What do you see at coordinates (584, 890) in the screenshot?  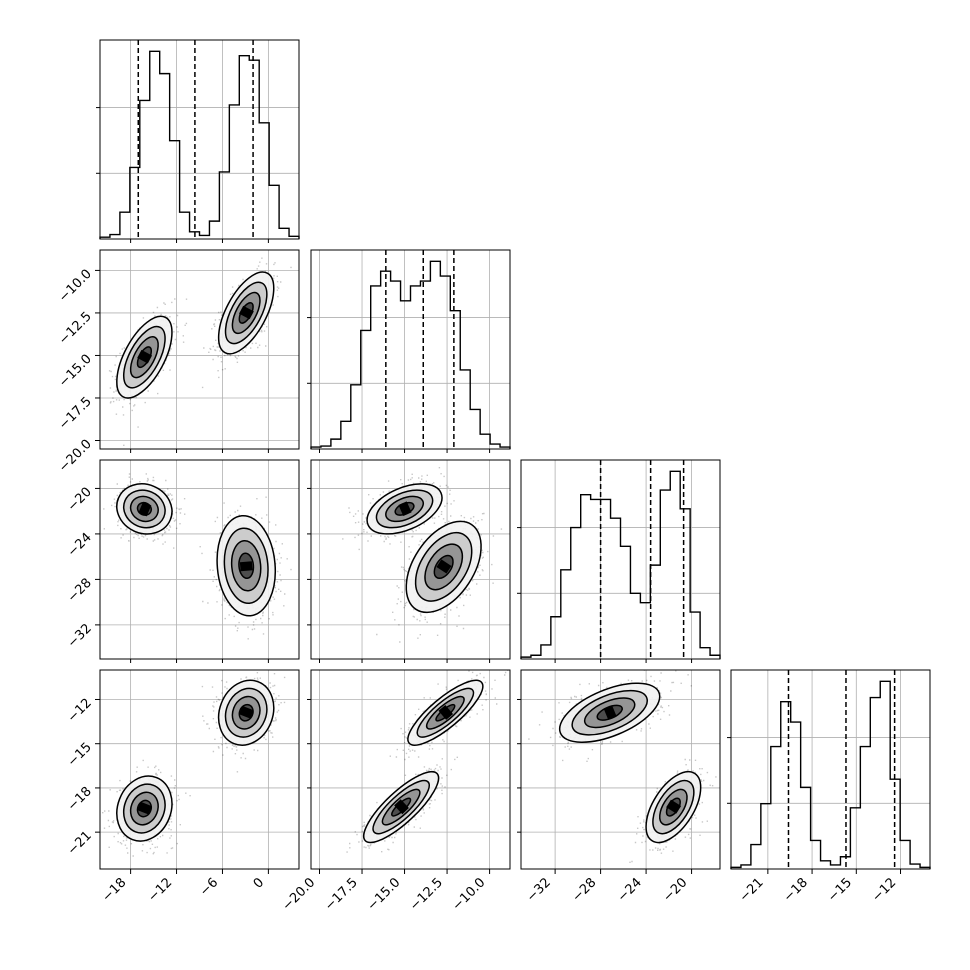 I see `x-tick-label: −28` at bounding box center [584, 890].